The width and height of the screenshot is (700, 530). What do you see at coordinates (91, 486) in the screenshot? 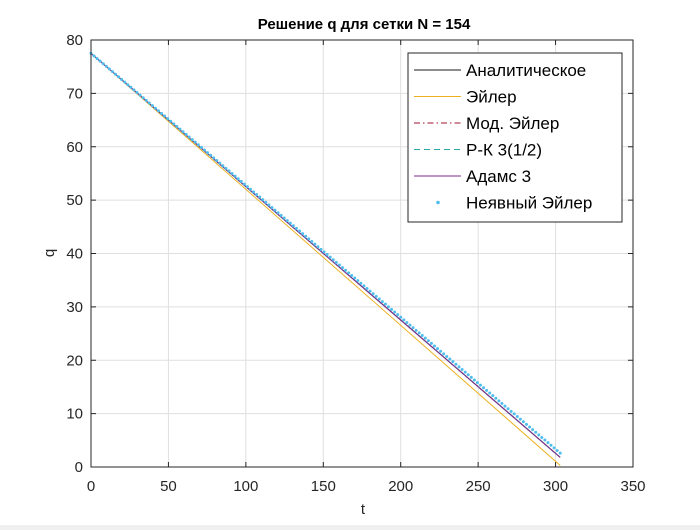
I see `x-tick-label: 0` at bounding box center [91, 486].